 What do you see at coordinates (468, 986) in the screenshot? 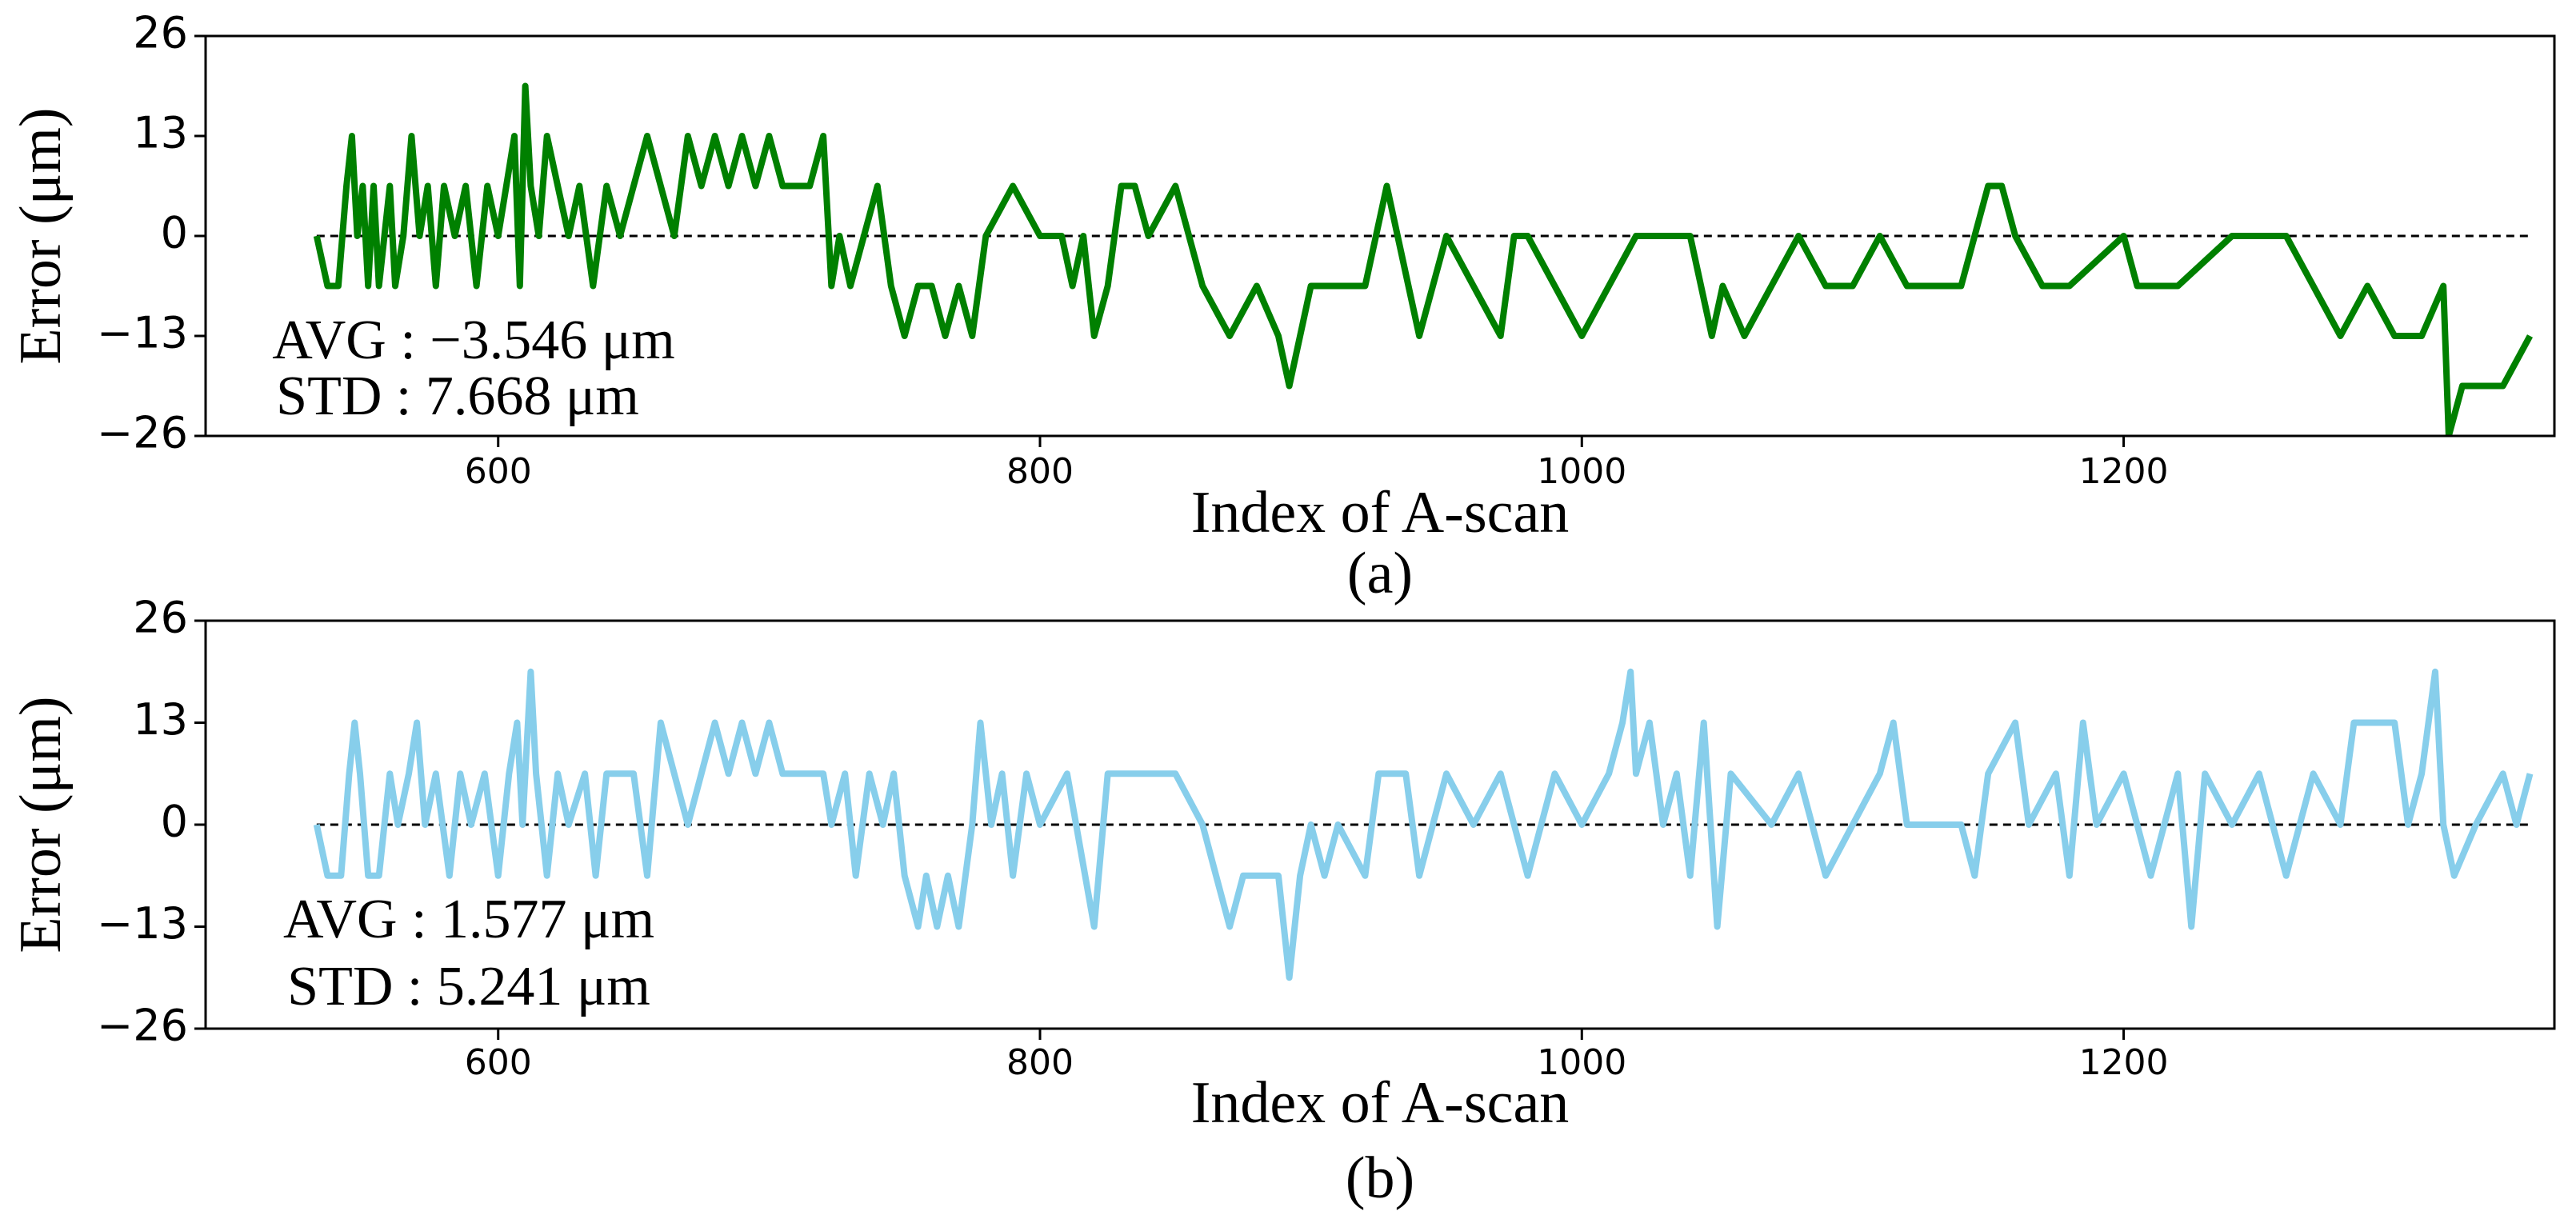
I see `annotation: STD : 5.241 μm` at bounding box center [468, 986].